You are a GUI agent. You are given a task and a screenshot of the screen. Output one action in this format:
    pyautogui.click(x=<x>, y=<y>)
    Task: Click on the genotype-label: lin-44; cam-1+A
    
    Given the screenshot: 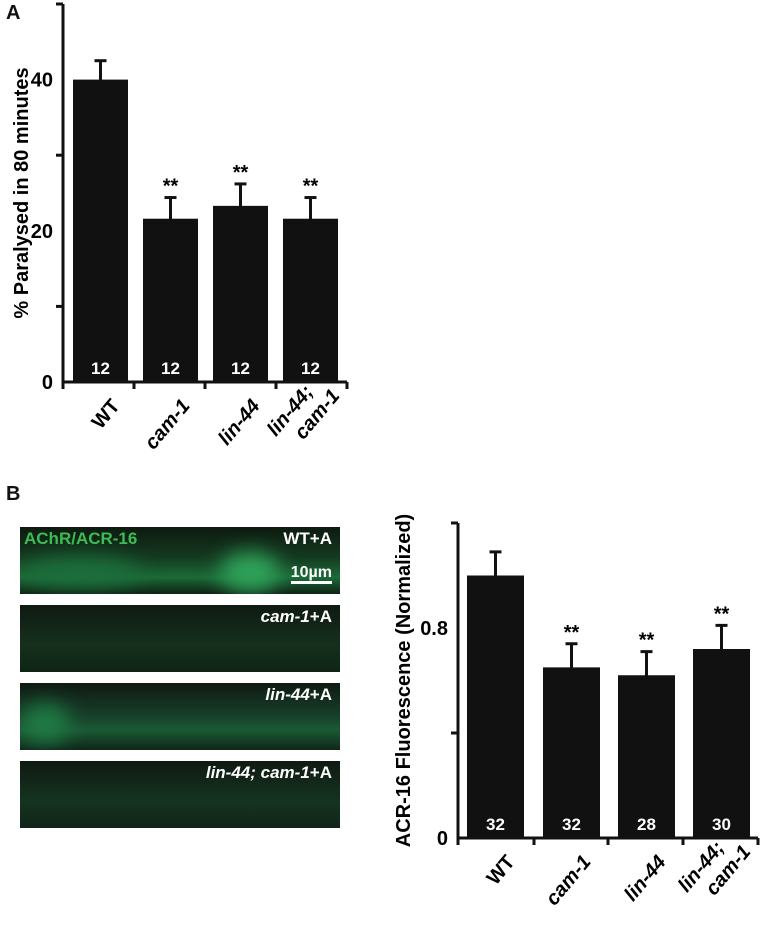 What is the action you would take?
    pyautogui.click(x=268, y=772)
    